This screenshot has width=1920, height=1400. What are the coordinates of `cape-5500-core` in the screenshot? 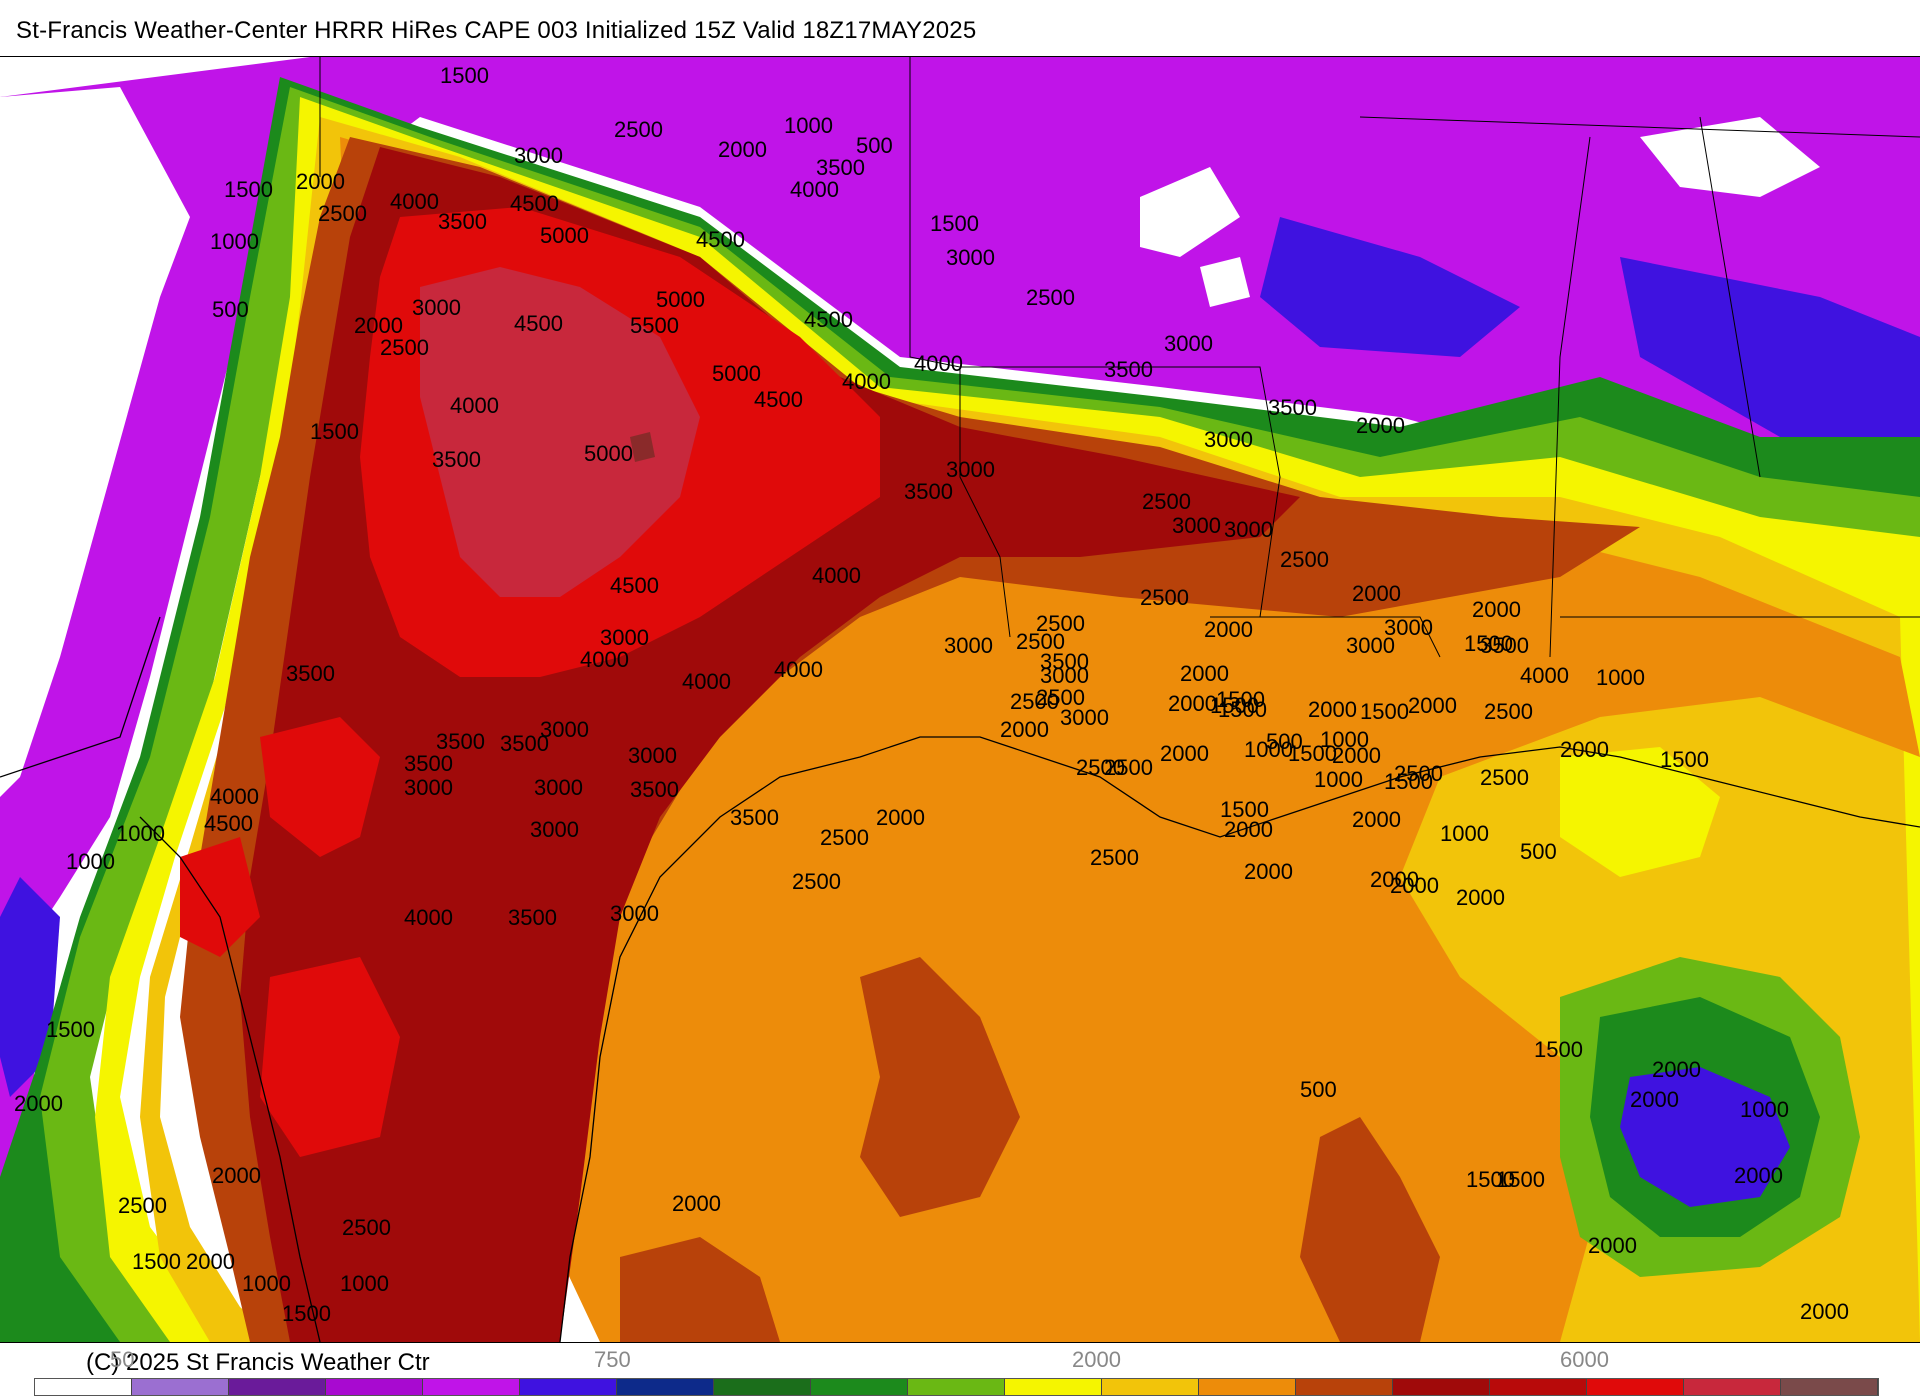 It's located at (642, 447).